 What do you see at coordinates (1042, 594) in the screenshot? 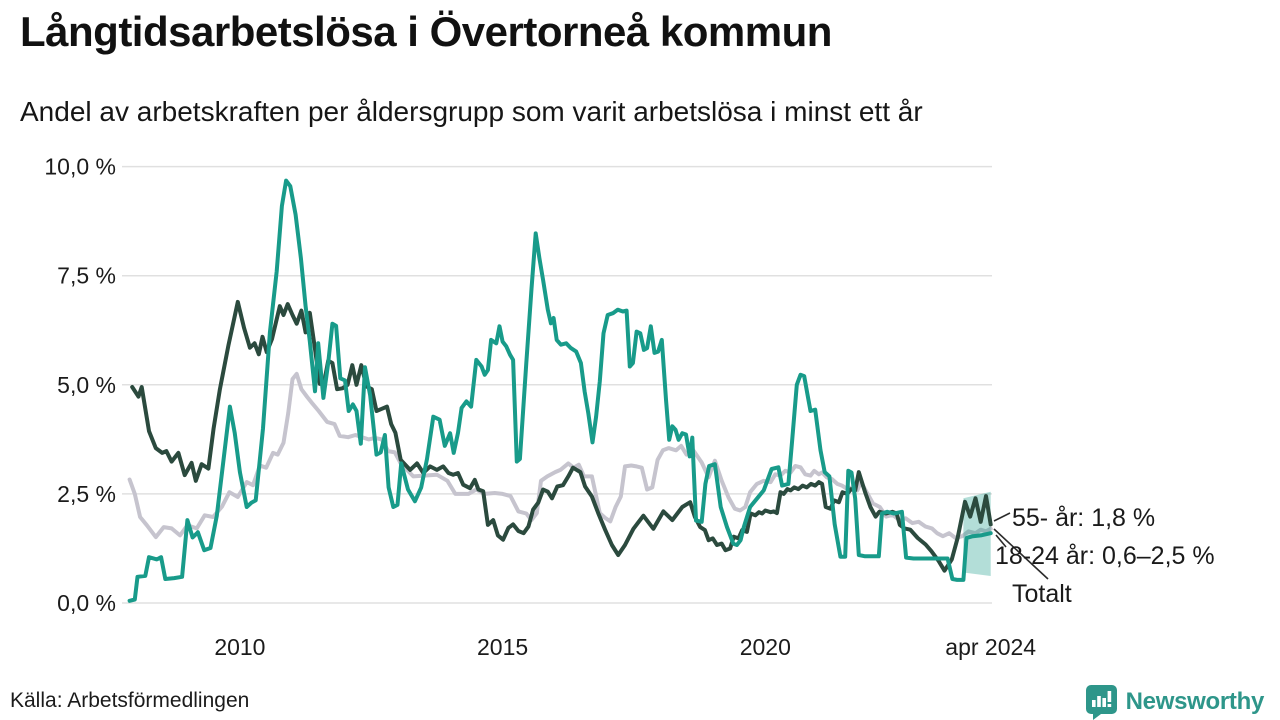
I see `annotation-totalt: Totalt` at bounding box center [1042, 594].